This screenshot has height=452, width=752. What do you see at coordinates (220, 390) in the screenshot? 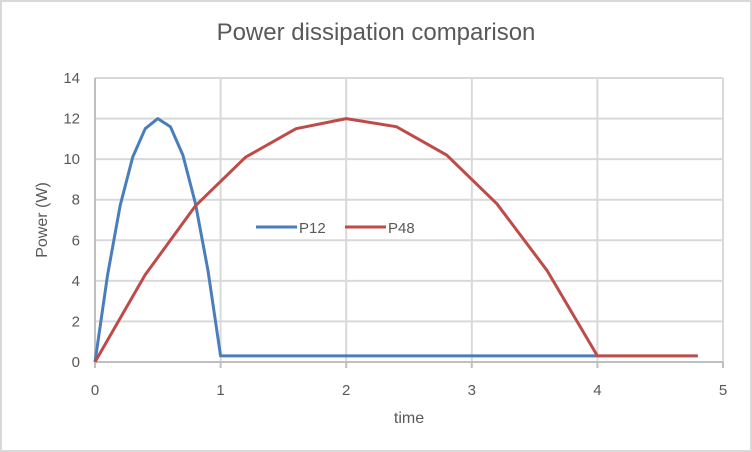
I see `x-tick-label: 1` at bounding box center [220, 390].